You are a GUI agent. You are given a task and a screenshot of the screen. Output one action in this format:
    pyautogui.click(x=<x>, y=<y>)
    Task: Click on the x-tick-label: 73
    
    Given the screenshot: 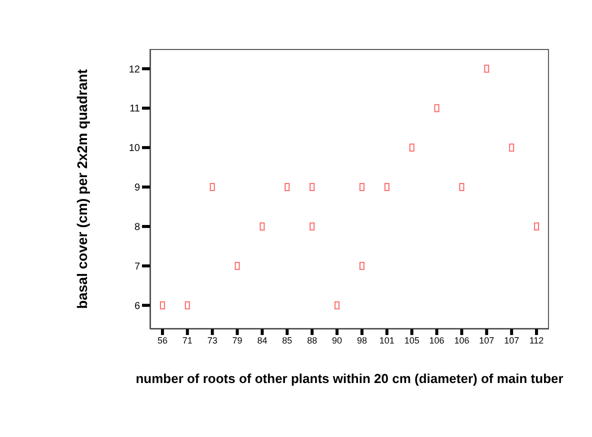 What is the action you would take?
    pyautogui.click(x=212, y=340)
    